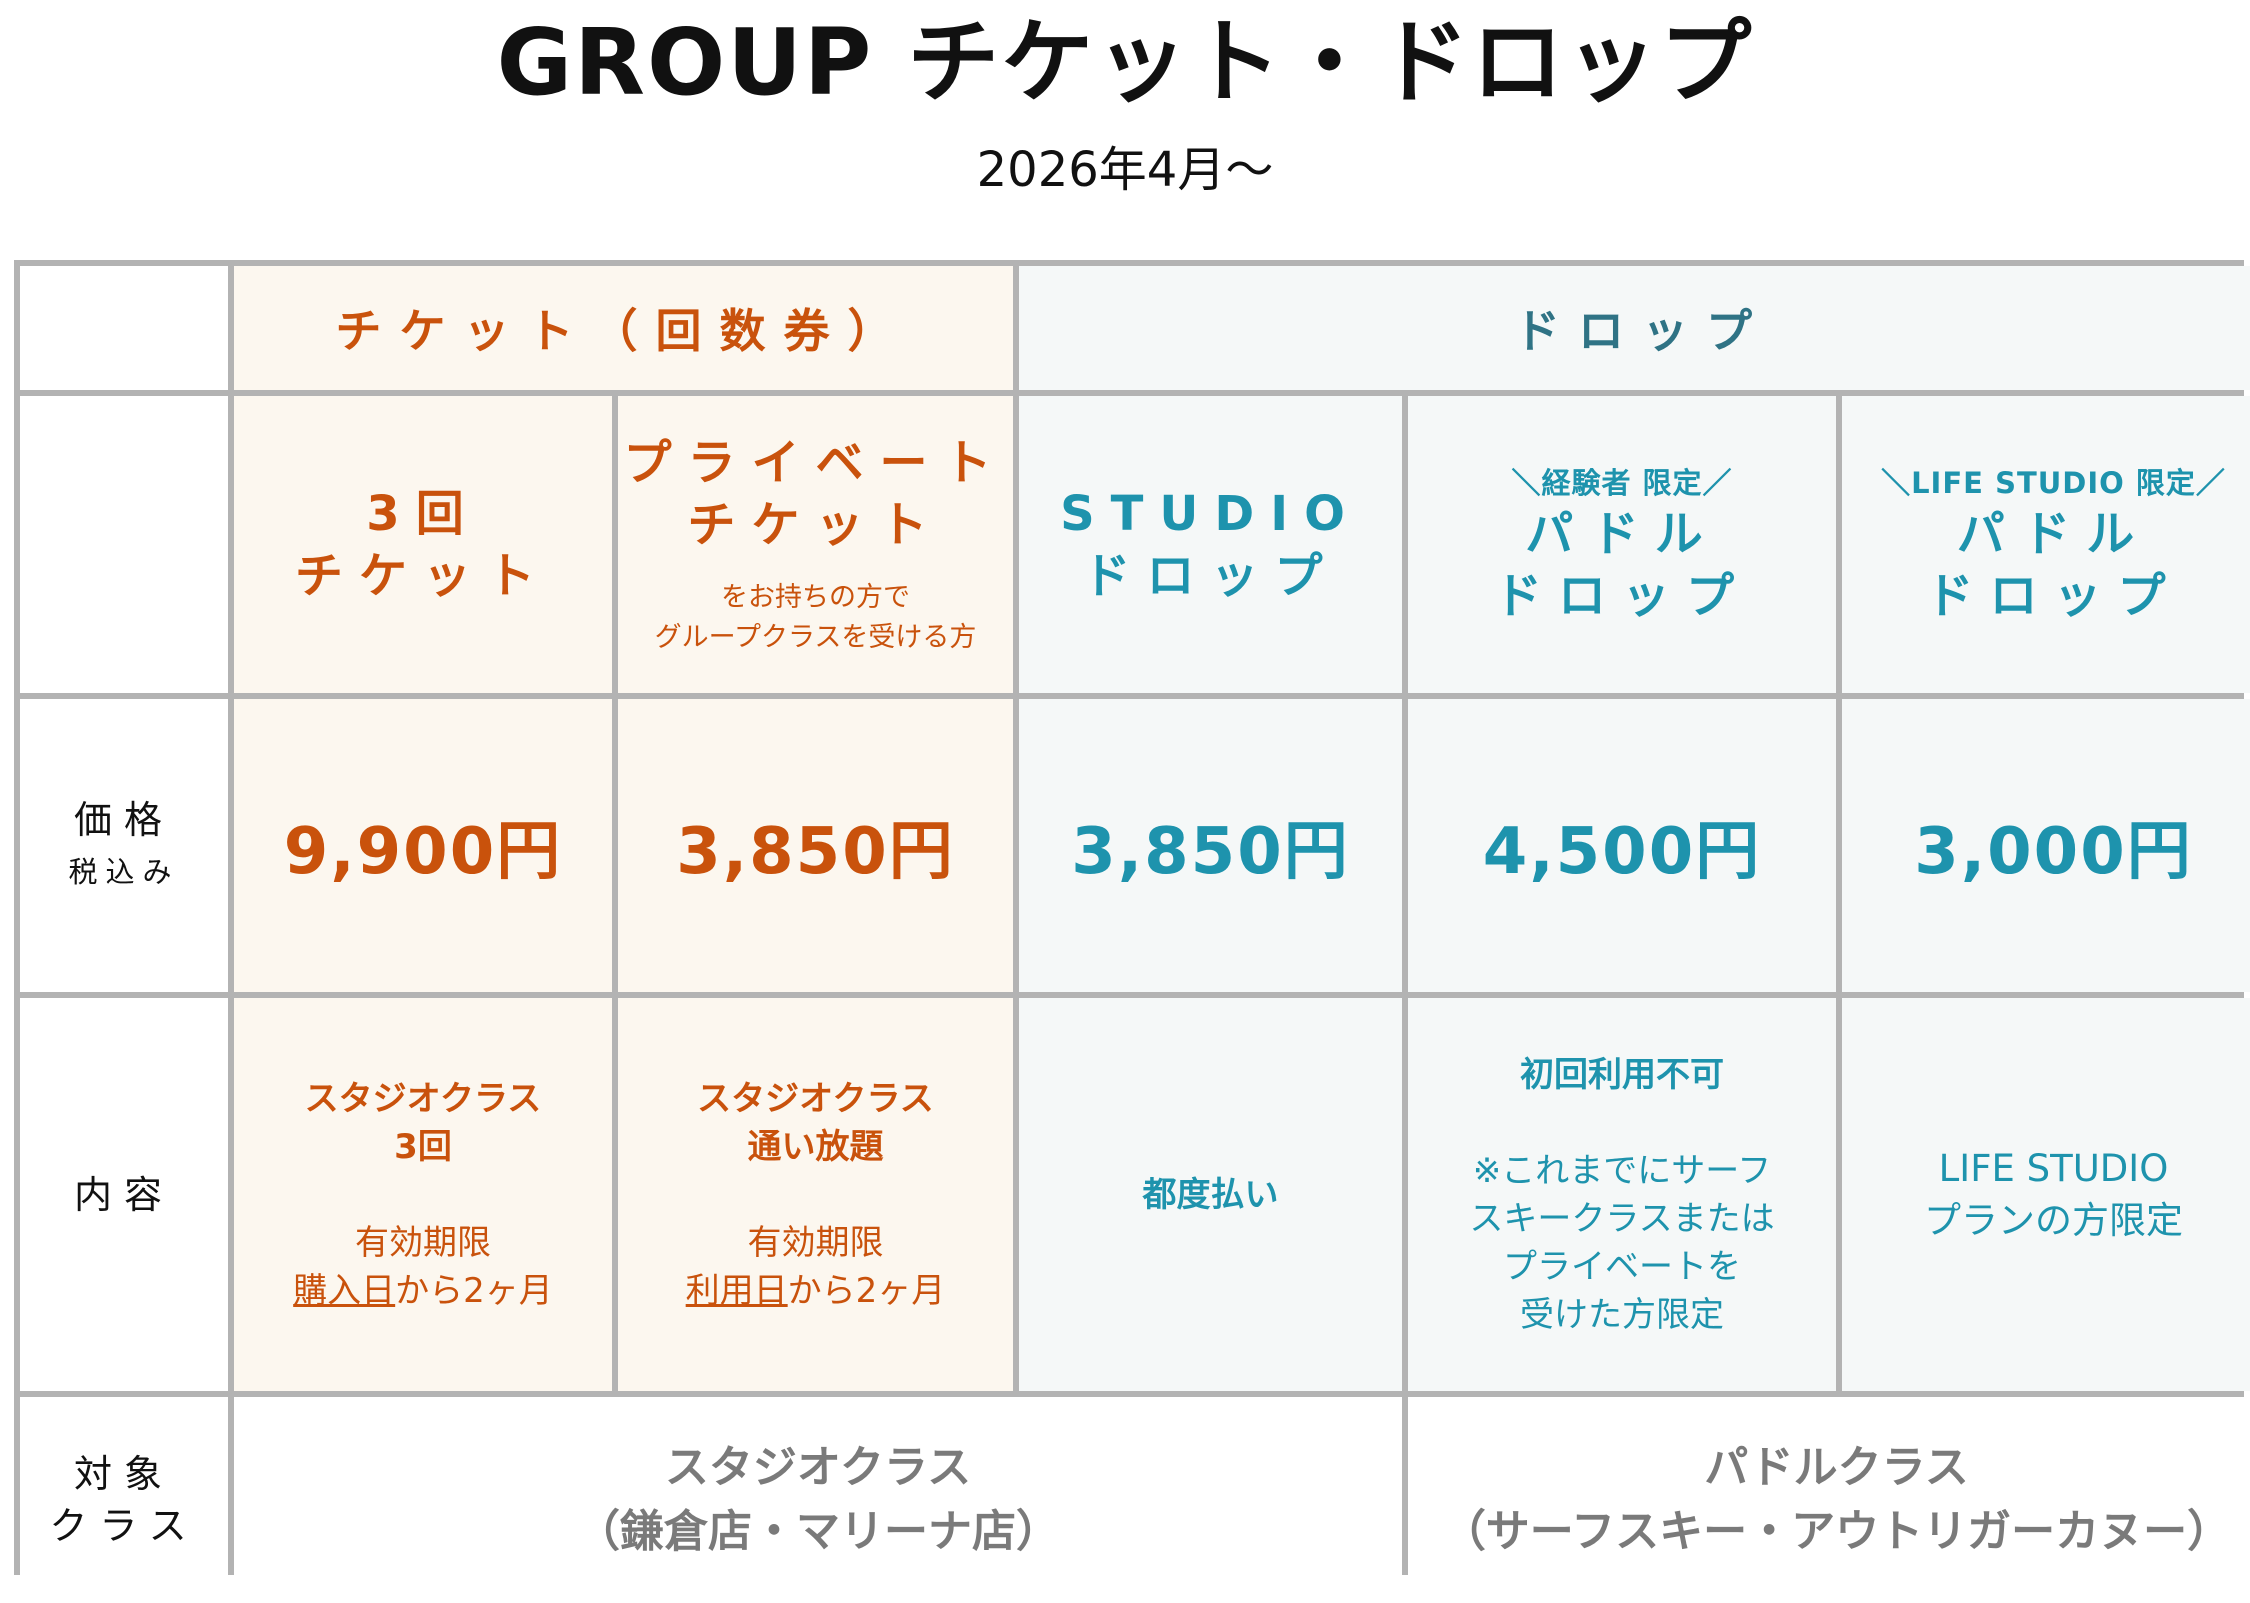 Image resolution: width=2250 pixels, height=1603 pixels. I want to click on product-label-cell, so click(124, 544).